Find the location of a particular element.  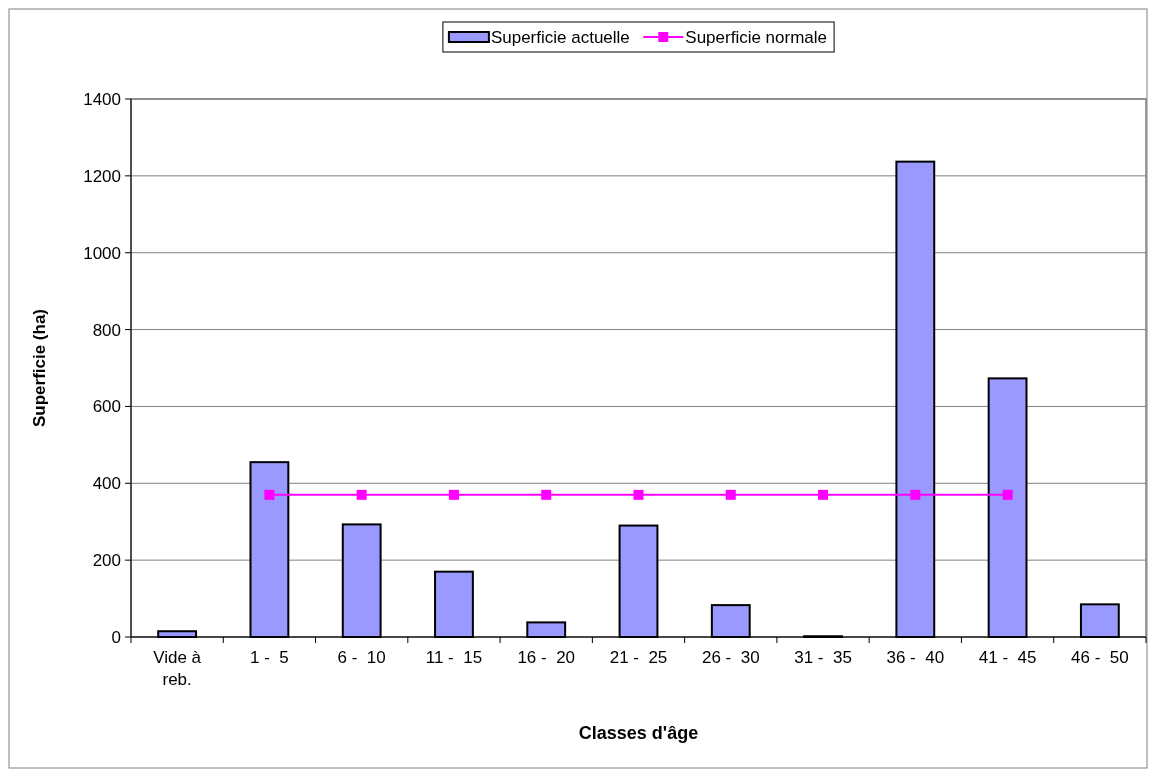

x-tick-label: 6 - 10 is located at coordinates (361, 657).